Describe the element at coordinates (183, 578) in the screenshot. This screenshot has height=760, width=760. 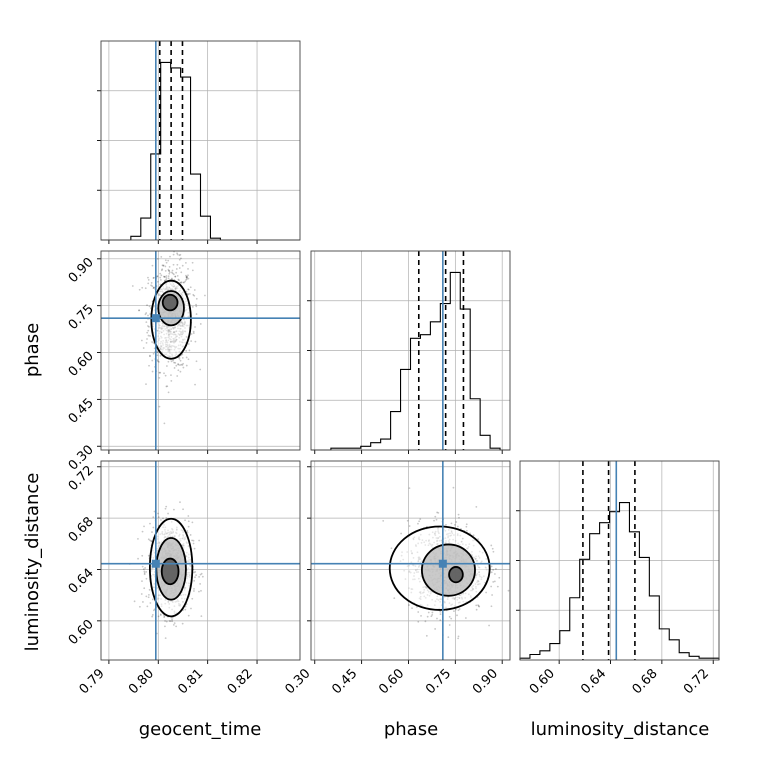
I see `panel-density-geocent-time-vs-luminosity-distance: 0.79 0.80 0.81 0.820.600.640.680.72` at that location.